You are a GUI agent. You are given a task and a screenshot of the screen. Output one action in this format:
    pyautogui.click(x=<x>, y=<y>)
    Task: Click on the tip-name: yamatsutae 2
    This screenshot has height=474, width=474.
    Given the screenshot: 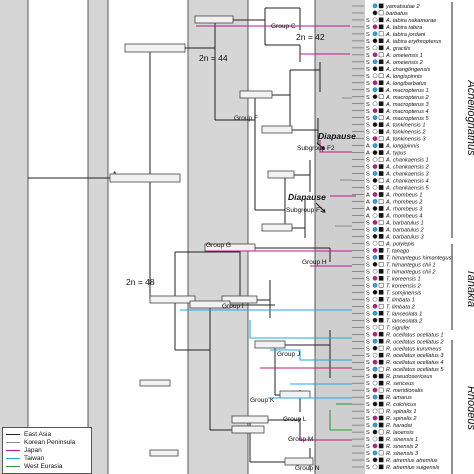 What is the action you would take?
    pyautogui.click(x=402, y=7)
    